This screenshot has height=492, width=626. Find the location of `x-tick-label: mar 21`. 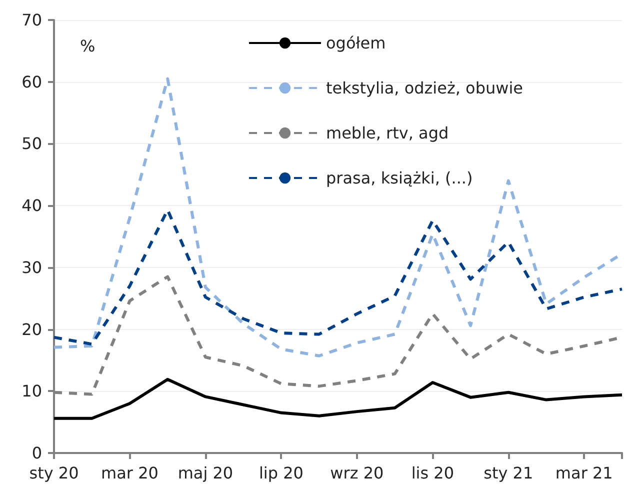

x-tick-label: mar 21 is located at coordinates (584, 473).